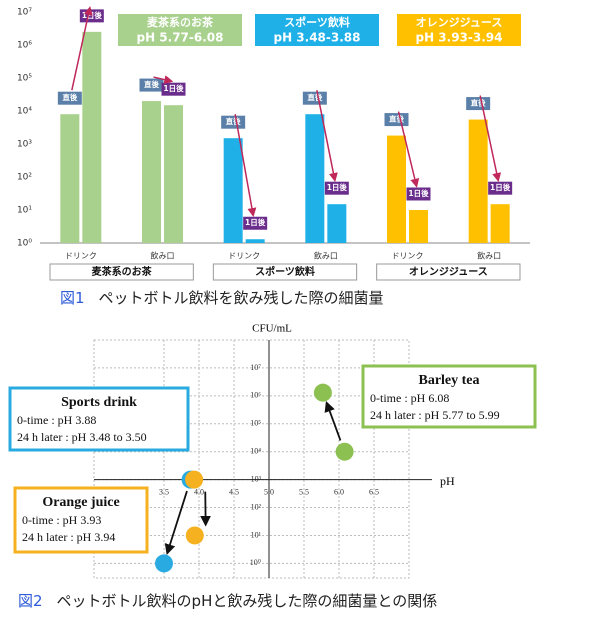  I want to click on note-line: 0-time : pH 6.08, so click(409, 398).